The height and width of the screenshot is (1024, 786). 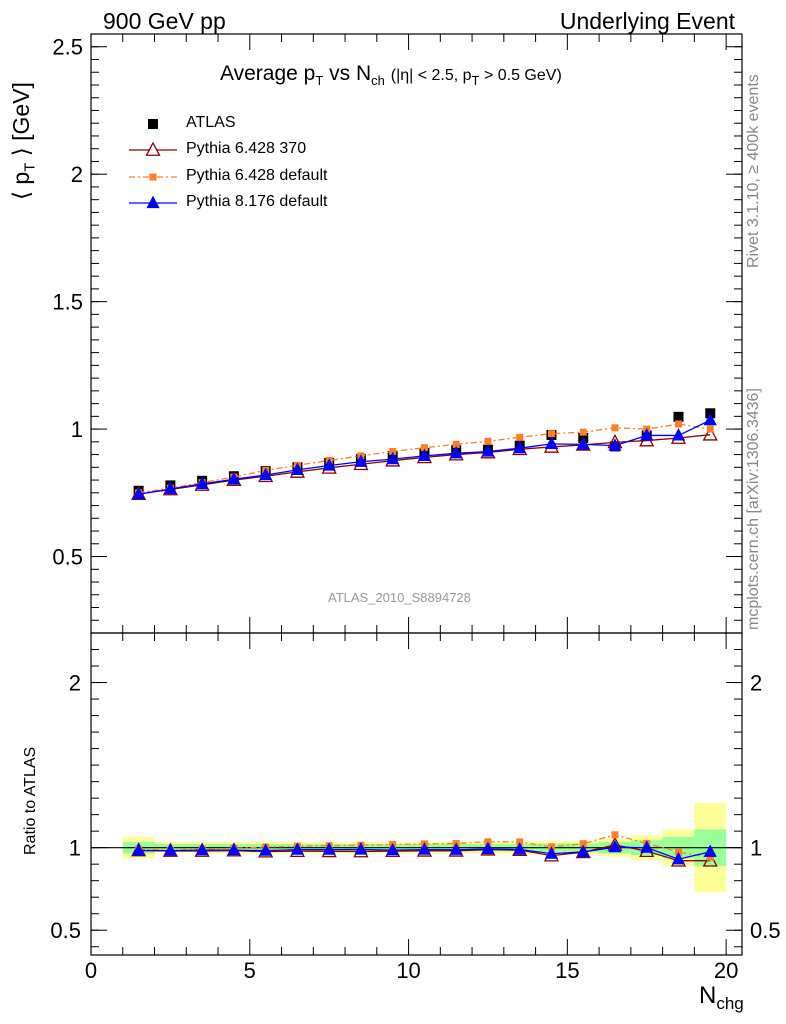 What do you see at coordinates (153, 124) in the screenshot?
I see `legend-marker-atlas` at bounding box center [153, 124].